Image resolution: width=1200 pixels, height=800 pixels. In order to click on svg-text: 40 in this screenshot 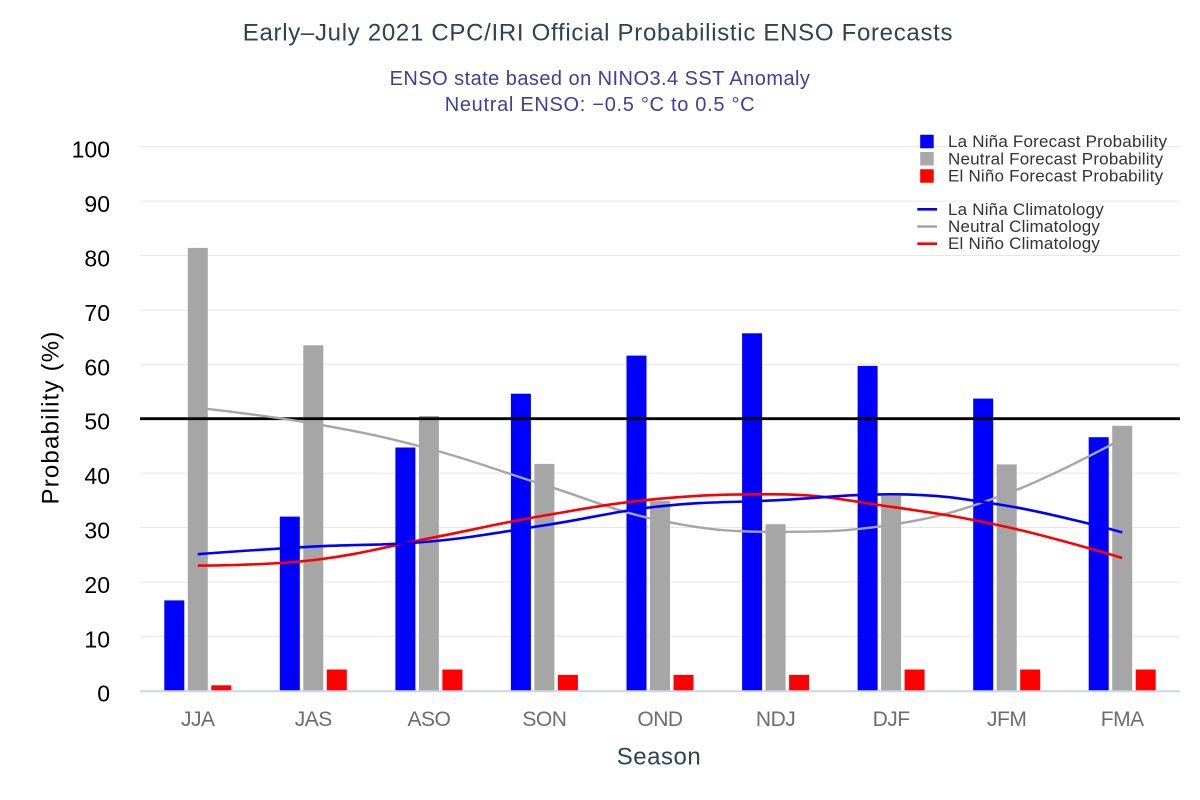, I will do `click(97, 476)`.